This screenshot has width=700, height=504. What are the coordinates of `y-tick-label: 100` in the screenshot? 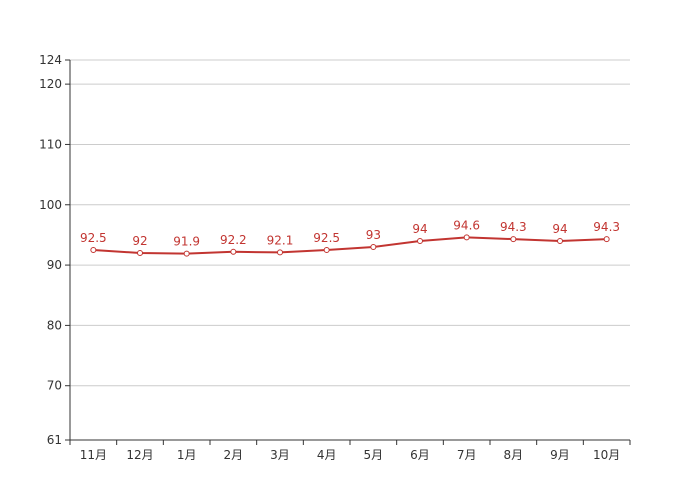 It's located at (50, 205).